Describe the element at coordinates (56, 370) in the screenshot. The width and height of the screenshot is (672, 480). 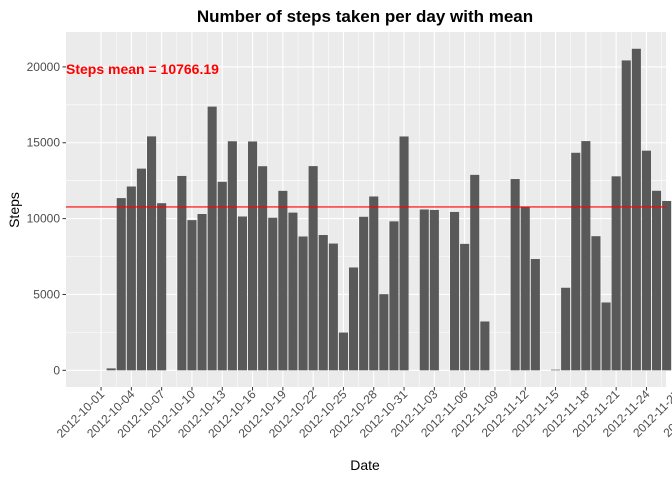
I see `y-tick-label: 0` at that location.